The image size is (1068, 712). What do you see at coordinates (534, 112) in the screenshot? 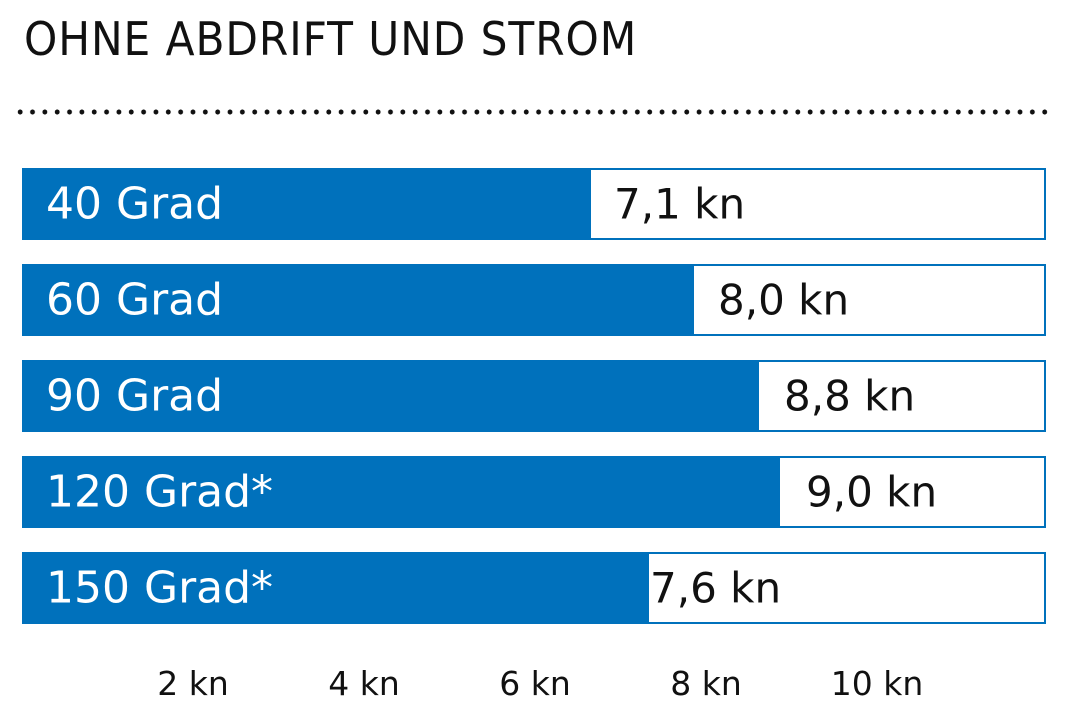
I see `dotted-divider` at bounding box center [534, 112].